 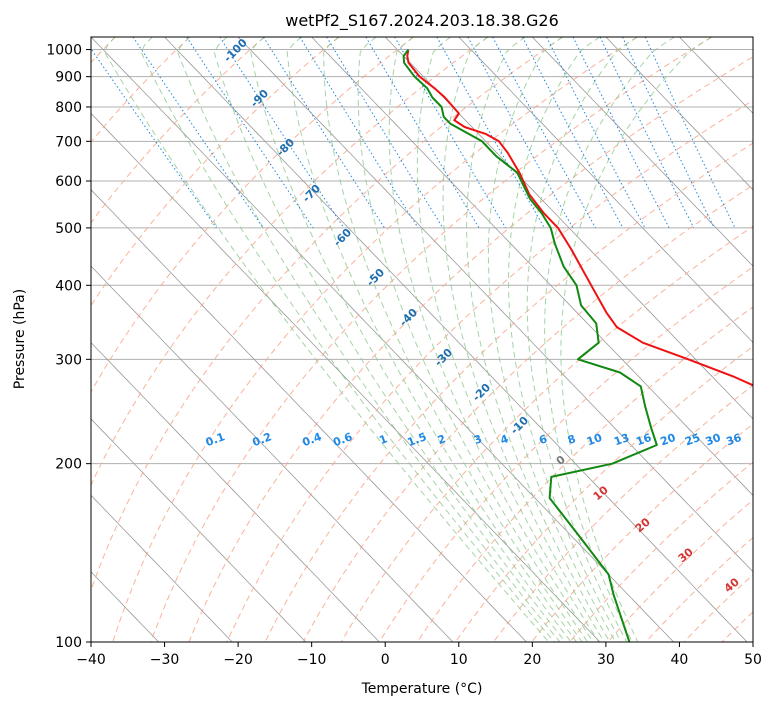 I want to click on x-axis-ticks: −40 −30 −20 −10 0 10 20 30 40 50, so click(x=419, y=655).